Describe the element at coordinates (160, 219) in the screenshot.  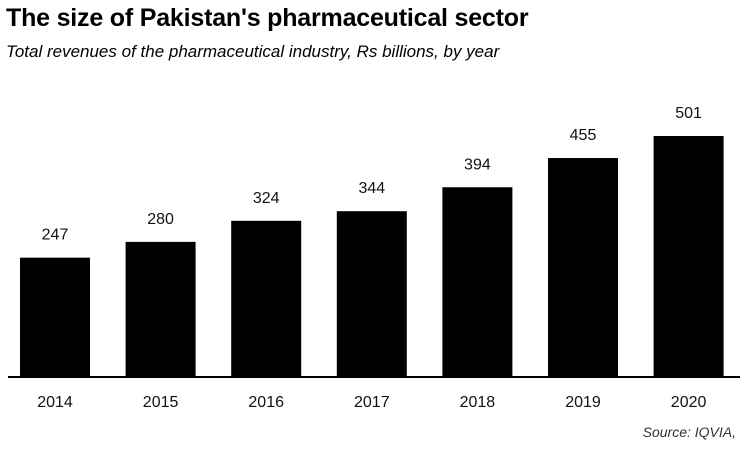
I see `data-label-2015: 280` at that location.